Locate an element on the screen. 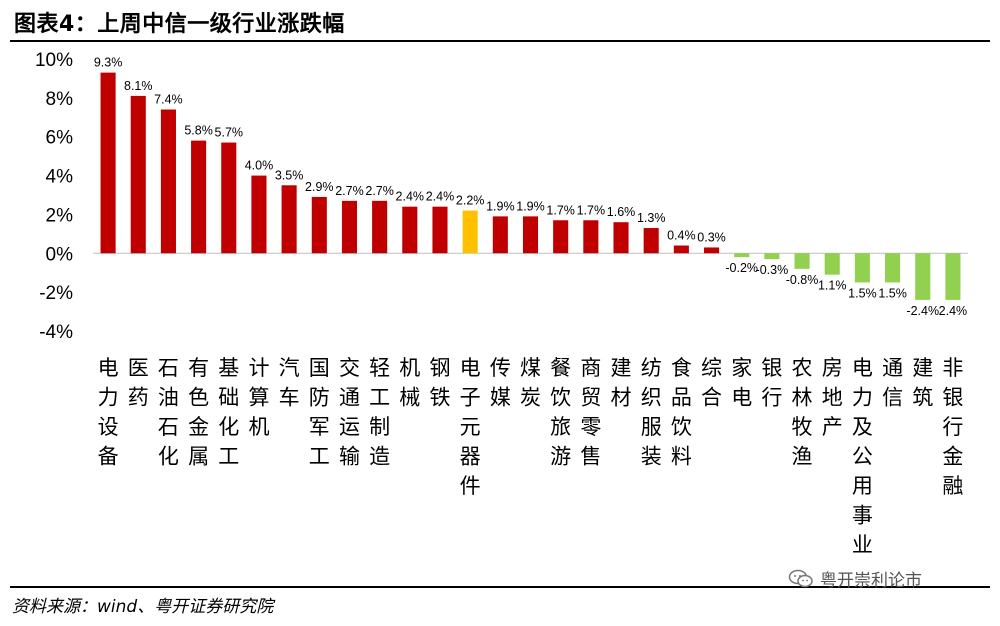 The image size is (1000, 626). x-tick-label: 石油石化 is located at coordinates (168, 412).